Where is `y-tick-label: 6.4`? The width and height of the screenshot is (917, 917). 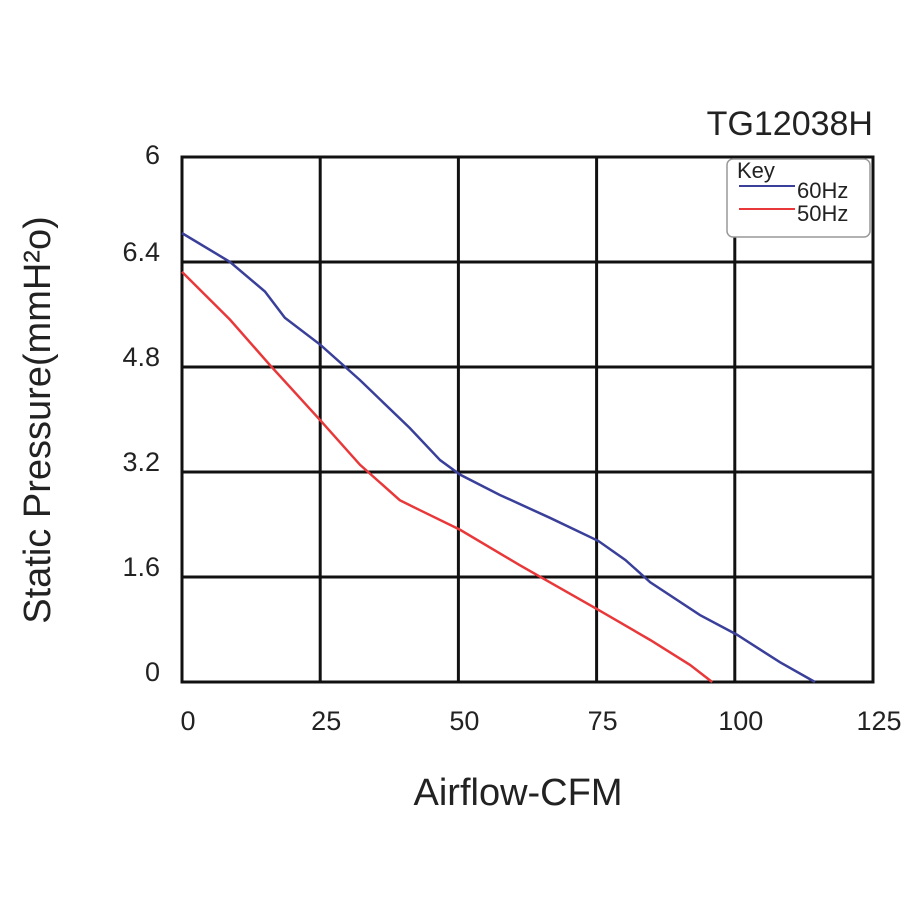
y-tick-label: 6.4 is located at coordinates (141, 252).